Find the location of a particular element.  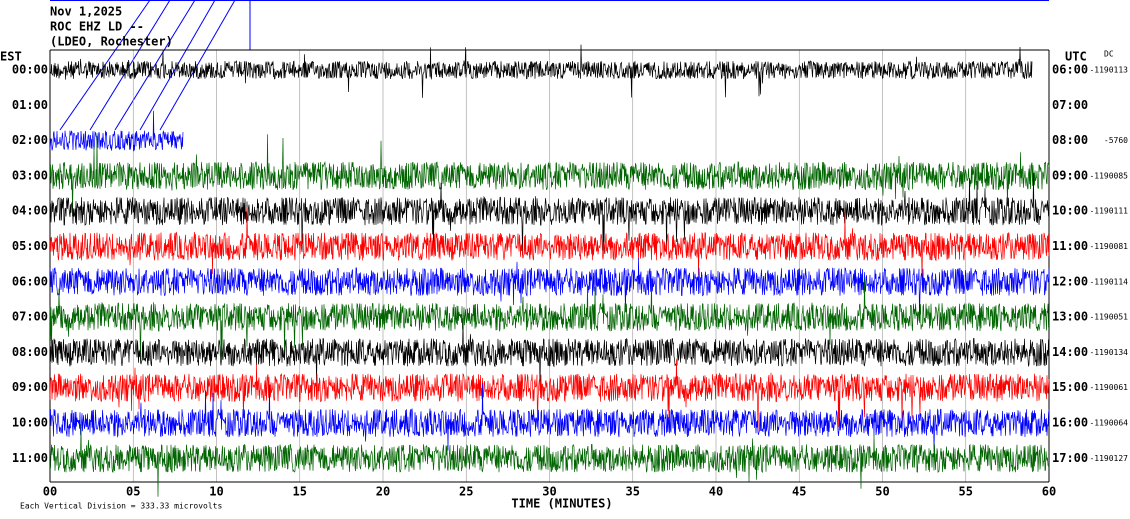

title: (LDEO, Rochester) is located at coordinates (111, 42).